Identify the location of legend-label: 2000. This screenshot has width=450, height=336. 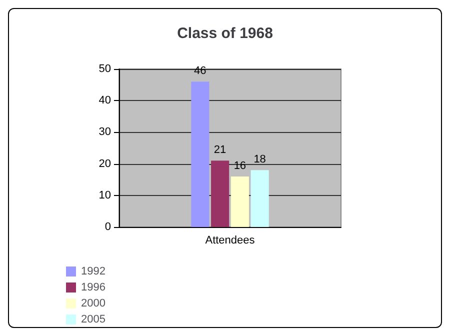
(93, 304).